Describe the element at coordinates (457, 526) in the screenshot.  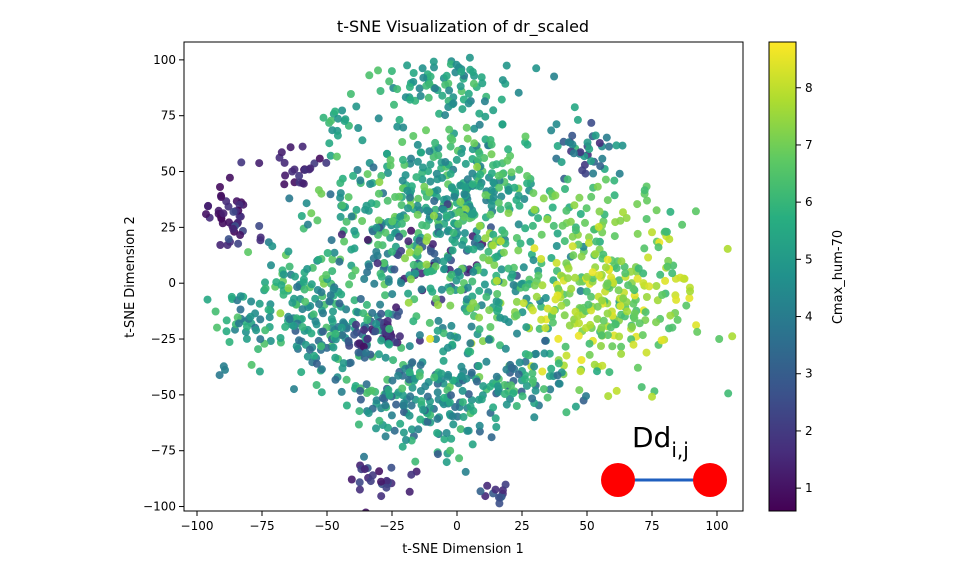
I see `x-tick-label: 0` at that location.